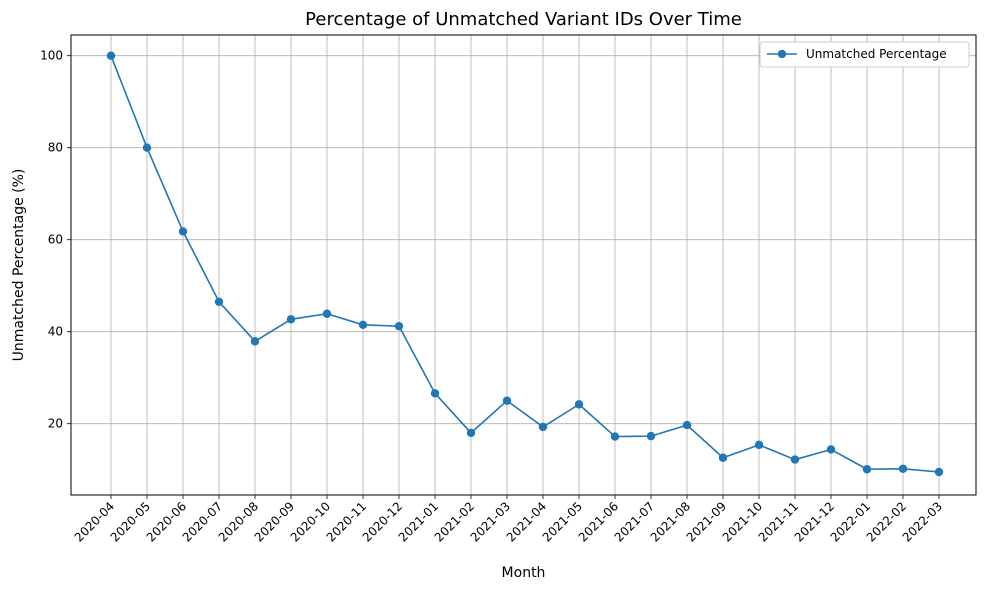 This screenshot has width=990, height=590. What do you see at coordinates (524, 573) in the screenshot?
I see `x-axis-label: Month` at bounding box center [524, 573].